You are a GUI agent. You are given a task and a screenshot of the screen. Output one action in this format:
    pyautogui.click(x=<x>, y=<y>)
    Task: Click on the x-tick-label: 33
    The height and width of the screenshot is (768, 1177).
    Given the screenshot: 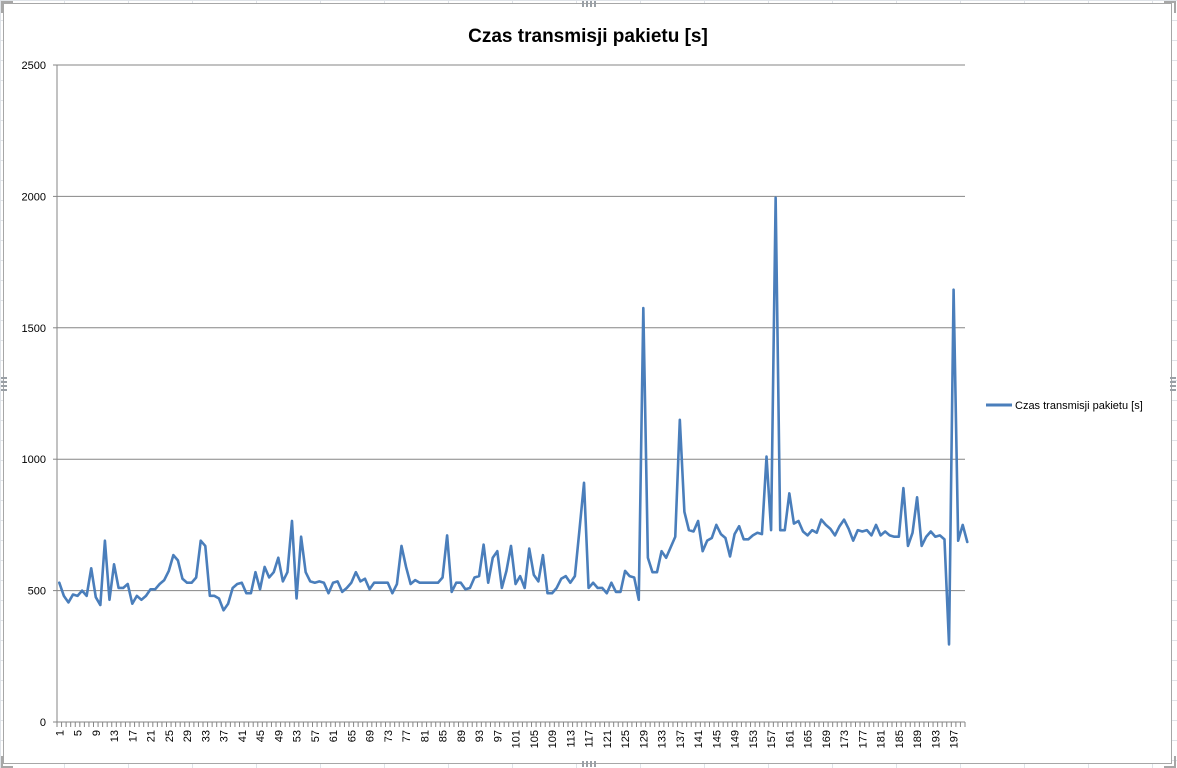 What is the action you would take?
    pyautogui.click(x=206, y=736)
    